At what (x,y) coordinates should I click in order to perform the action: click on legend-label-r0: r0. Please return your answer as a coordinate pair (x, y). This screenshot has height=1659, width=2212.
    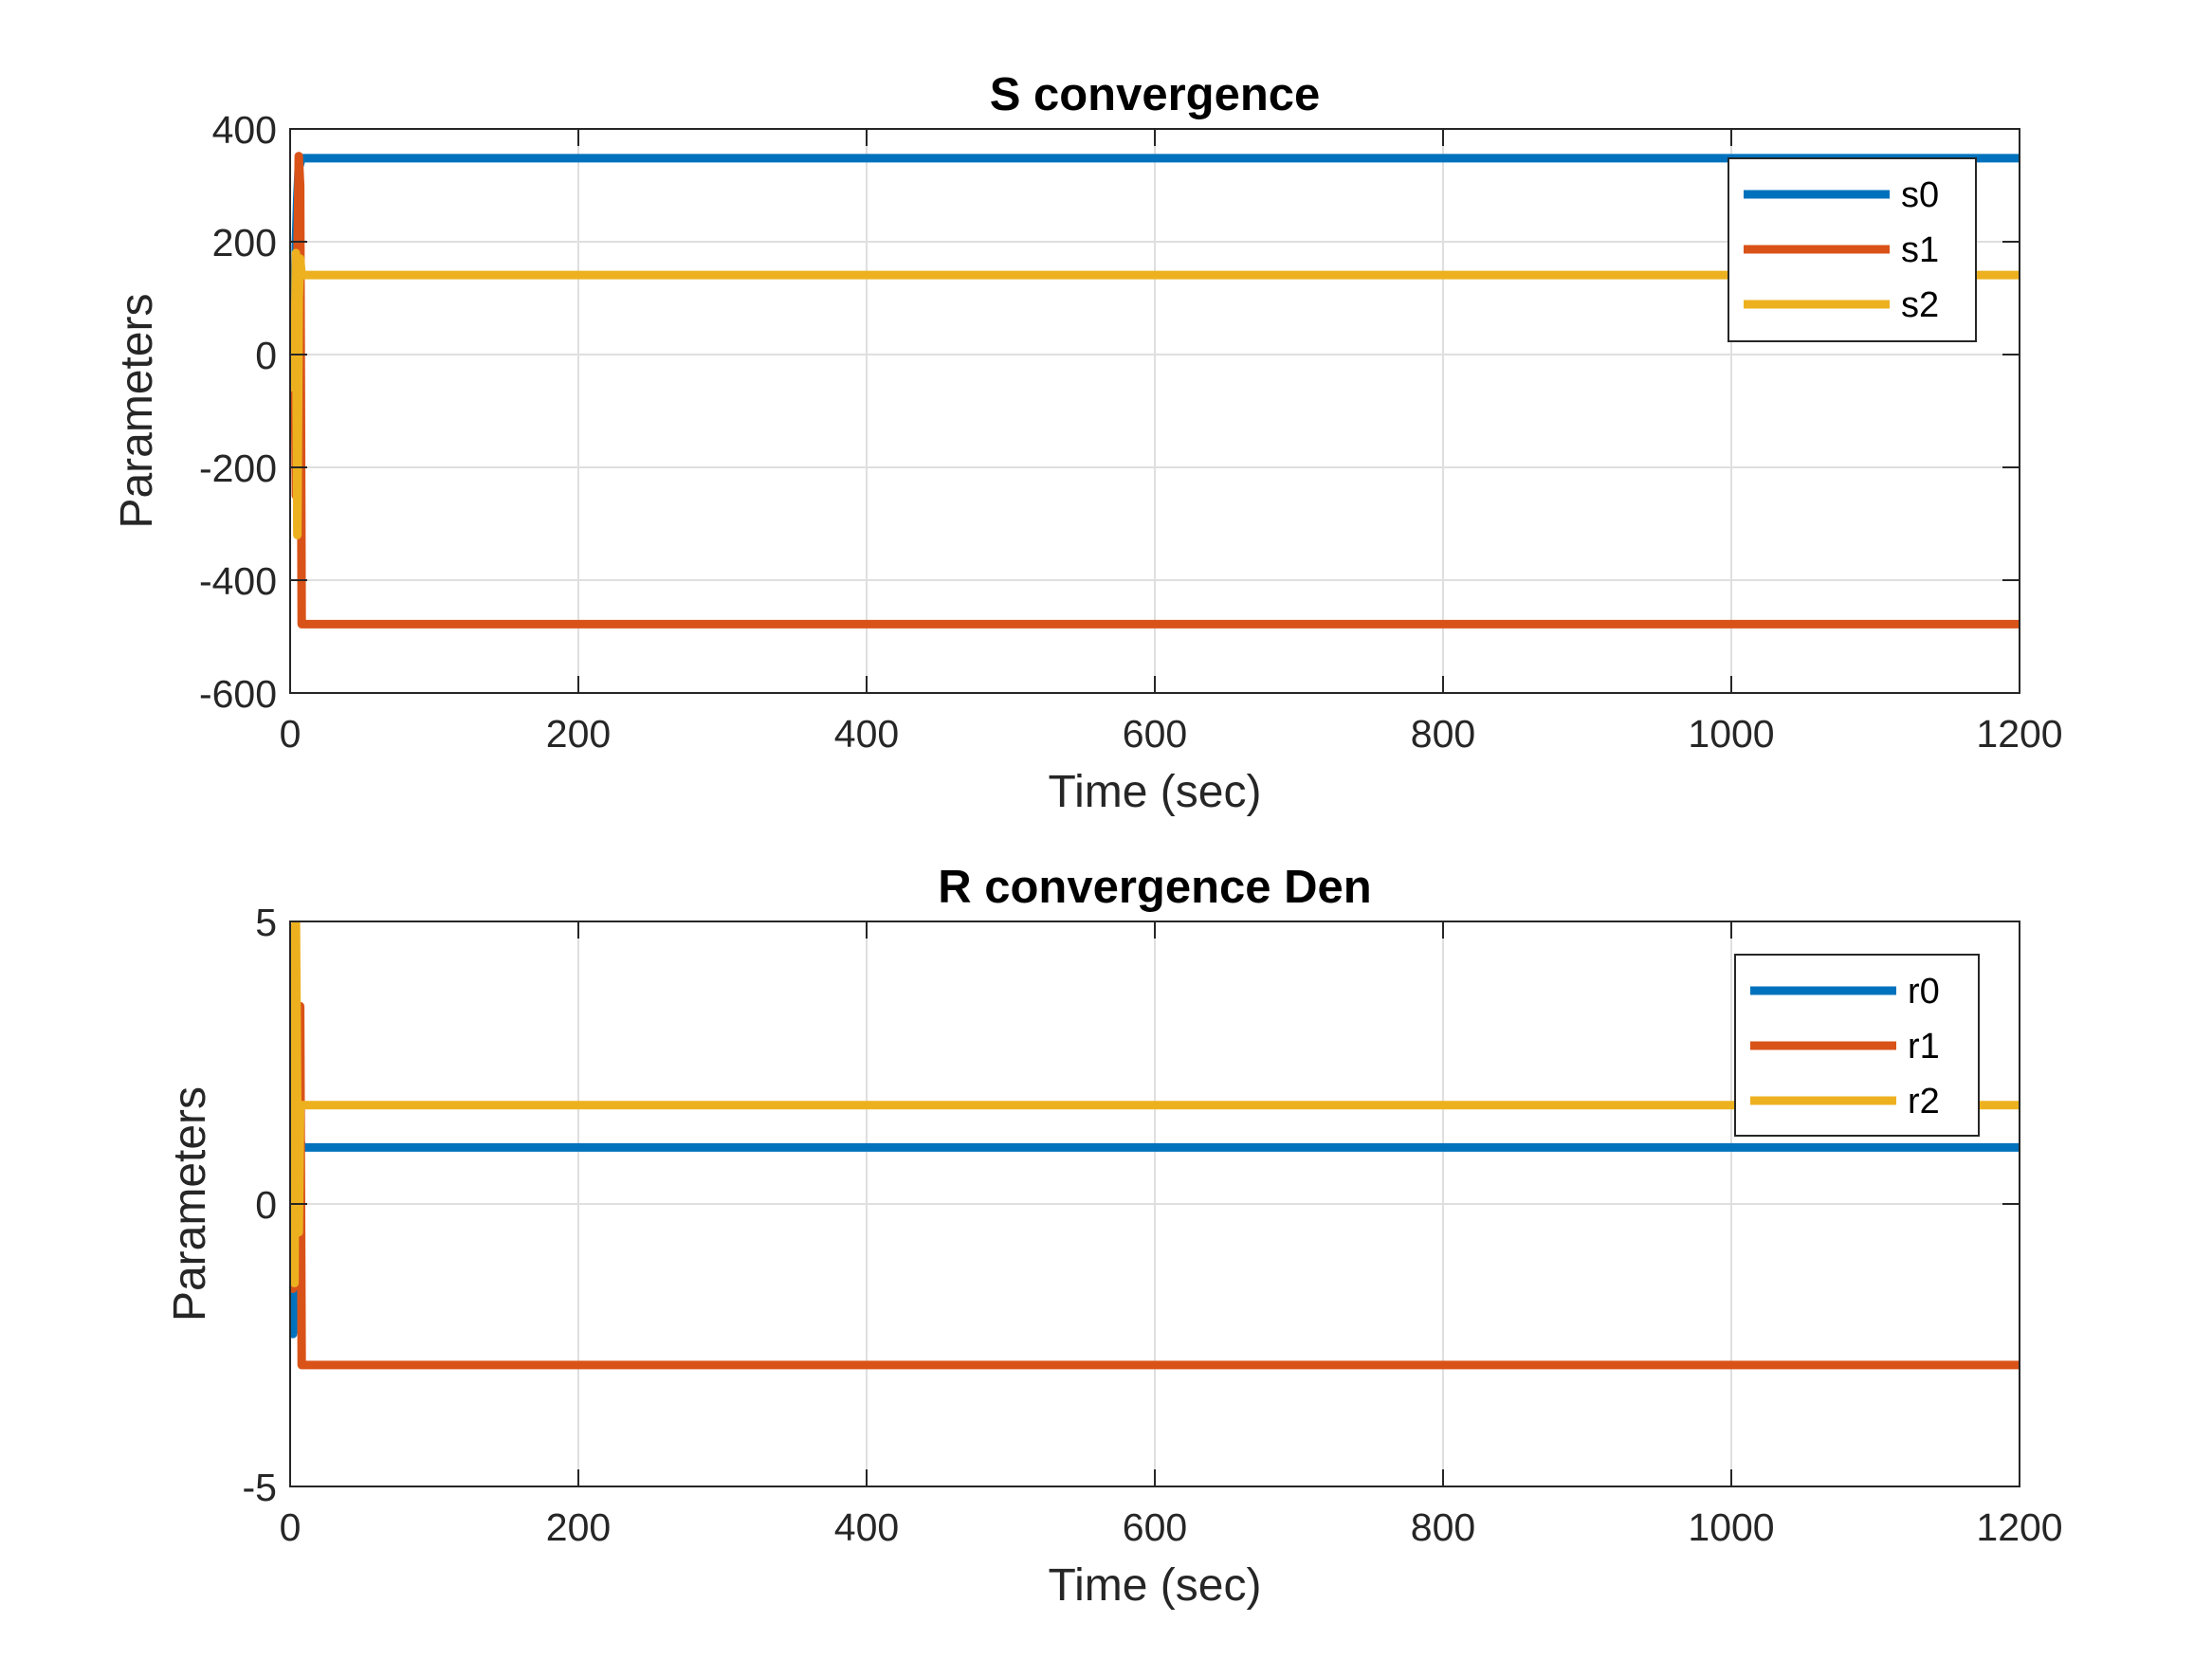
    Looking at the image, I should click on (1924, 992).